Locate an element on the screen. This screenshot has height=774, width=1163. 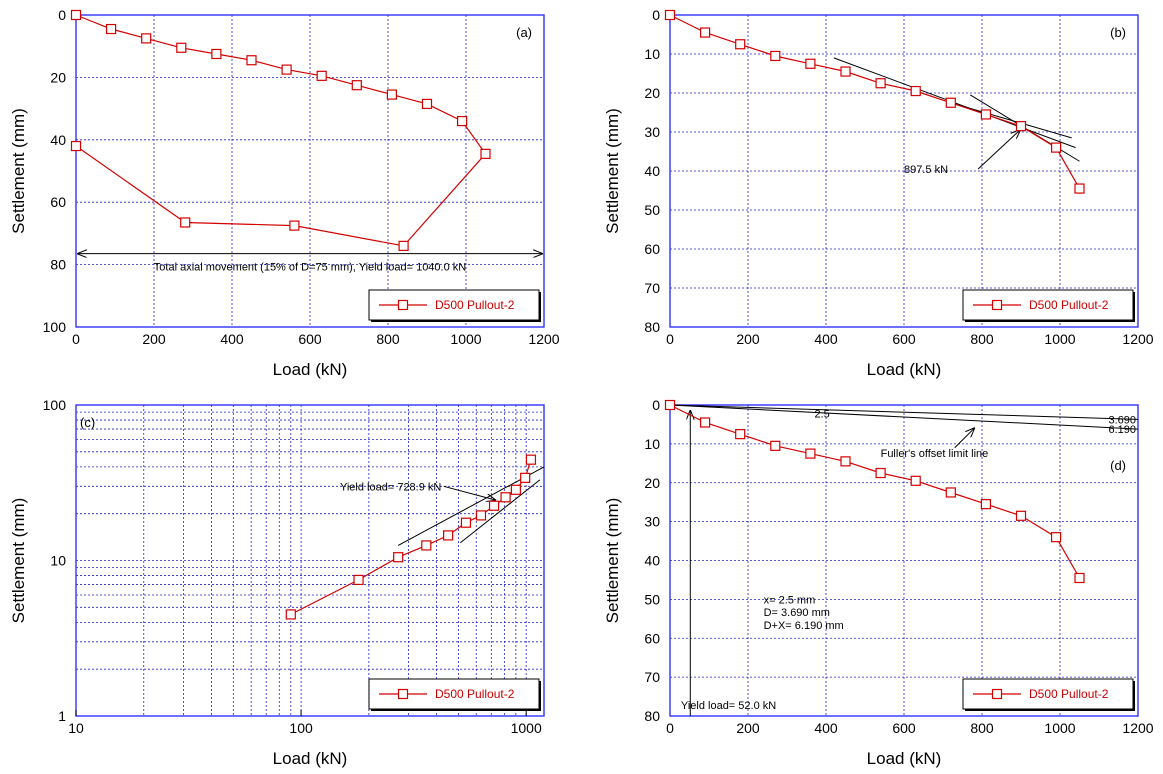
annotation-text: Yield load= 52.0 kN is located at coordinates (728, 706).